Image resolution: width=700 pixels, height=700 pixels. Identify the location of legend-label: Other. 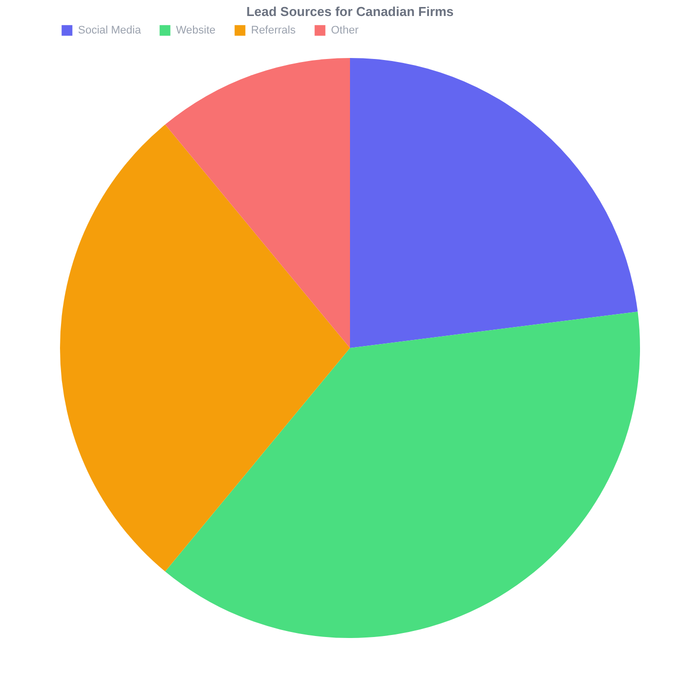
(345, 30).